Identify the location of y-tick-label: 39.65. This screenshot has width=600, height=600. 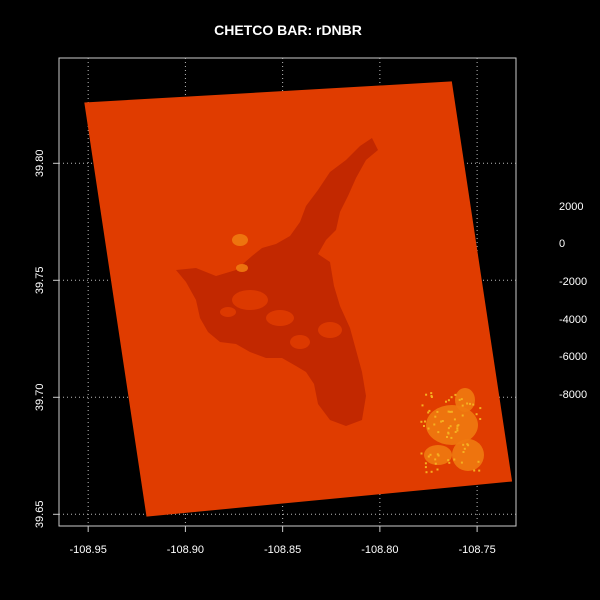
(40, 515).